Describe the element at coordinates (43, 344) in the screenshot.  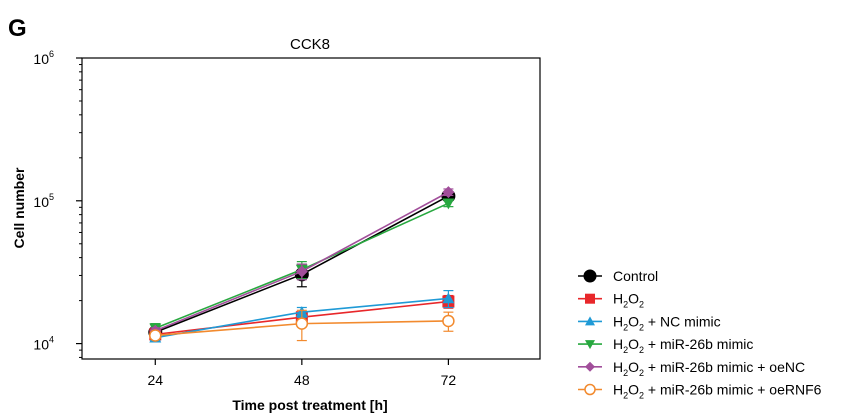
I see `y-tick-label: 10⁴` at that location.